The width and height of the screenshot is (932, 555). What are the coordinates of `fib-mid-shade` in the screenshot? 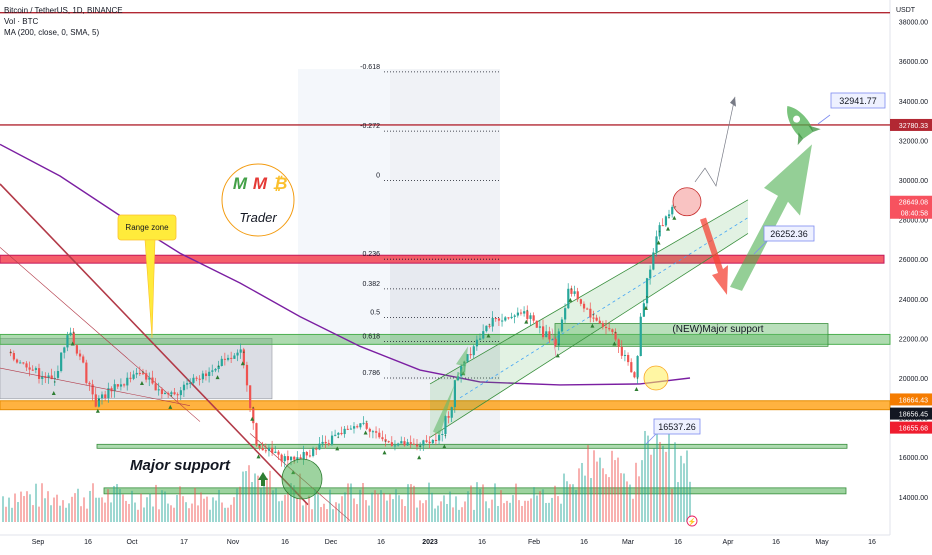 It's located at (445, 319).